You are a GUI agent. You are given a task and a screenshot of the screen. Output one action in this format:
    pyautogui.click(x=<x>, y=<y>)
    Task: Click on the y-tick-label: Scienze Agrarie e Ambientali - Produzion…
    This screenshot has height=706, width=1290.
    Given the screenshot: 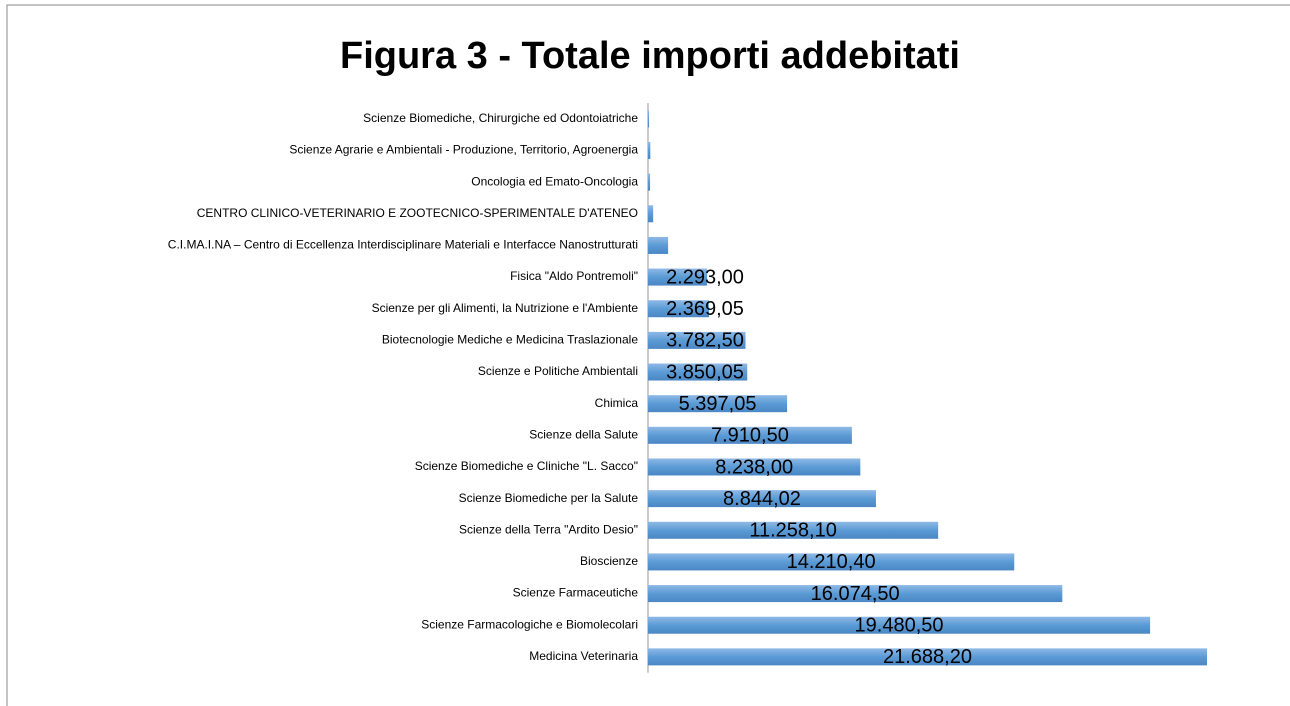 What is the action you would take?
    pyautogui.click(x=463, y=150)
    